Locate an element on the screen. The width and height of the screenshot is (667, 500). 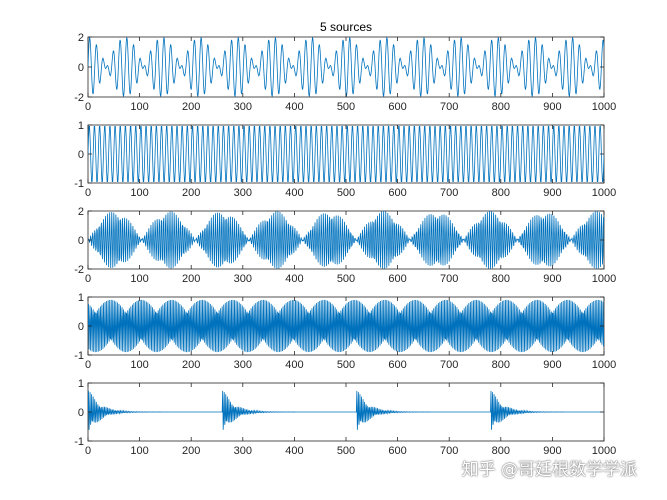
subplot-4: 0 100 200 300 400 500 600 700 800 900 1000-101 is located at coordinates (345, 331).